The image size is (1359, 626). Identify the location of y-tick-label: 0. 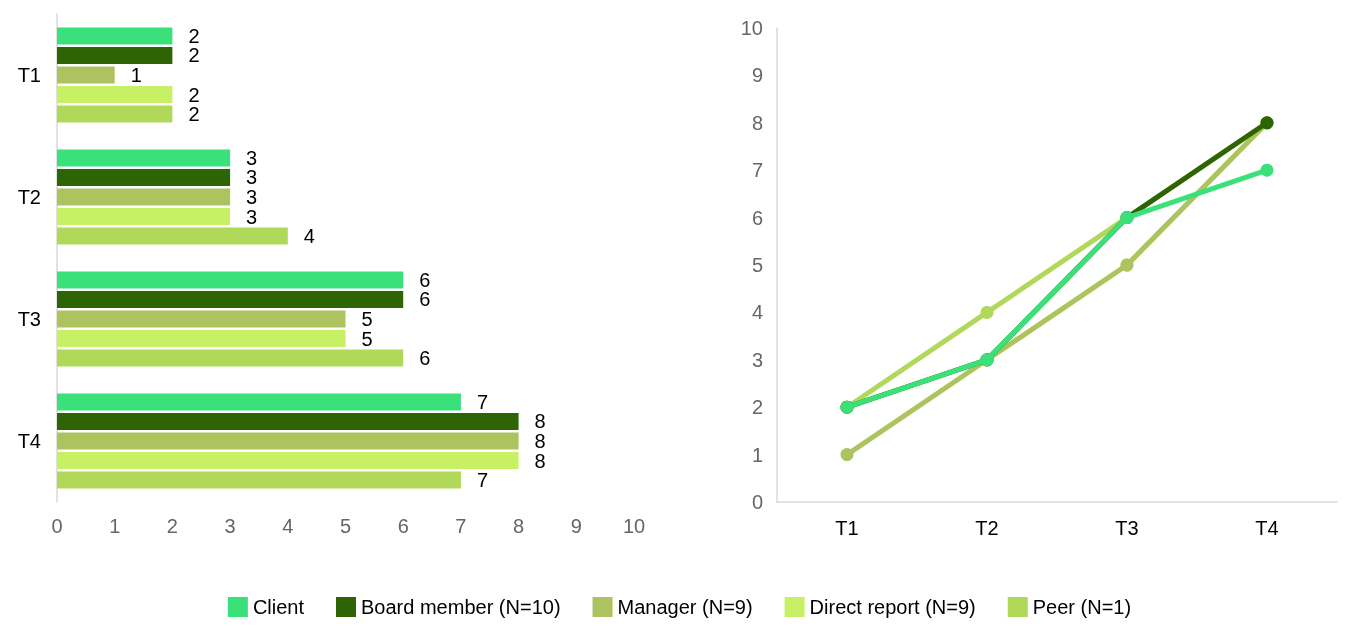
(757, 502).